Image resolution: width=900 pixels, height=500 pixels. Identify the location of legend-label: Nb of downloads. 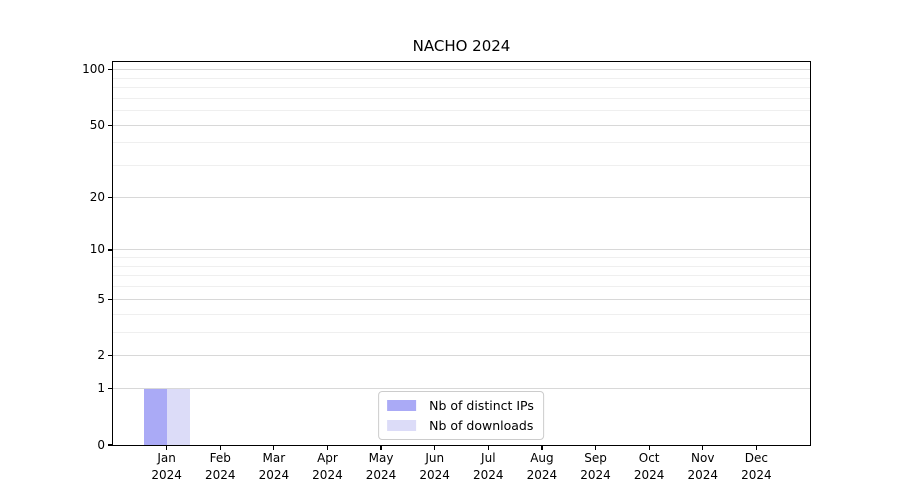
(481, 425).